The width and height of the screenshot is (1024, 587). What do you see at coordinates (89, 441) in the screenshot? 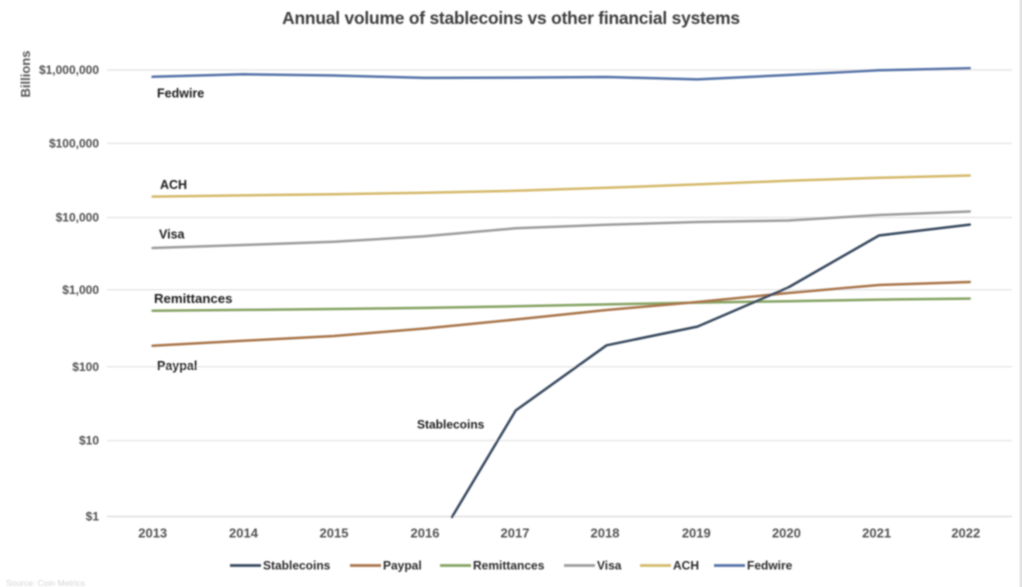
I see `svg-text: $10` at bounding box center [89, 441].